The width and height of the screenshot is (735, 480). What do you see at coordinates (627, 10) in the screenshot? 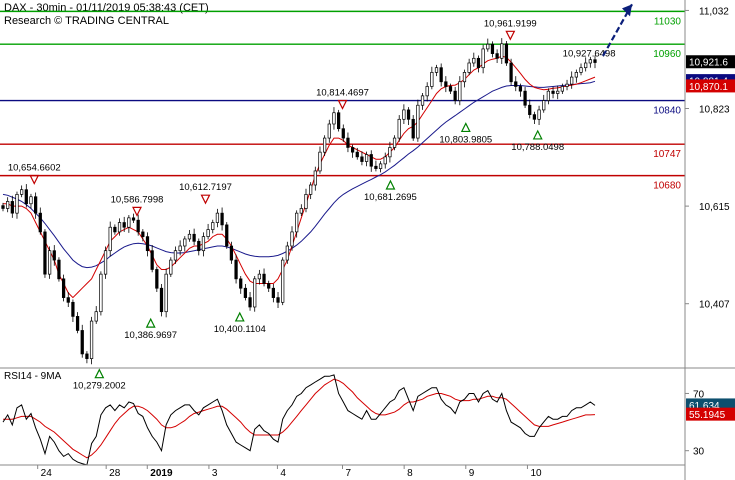
I see `arrow-head-icon` at bounding box center [627, 10].